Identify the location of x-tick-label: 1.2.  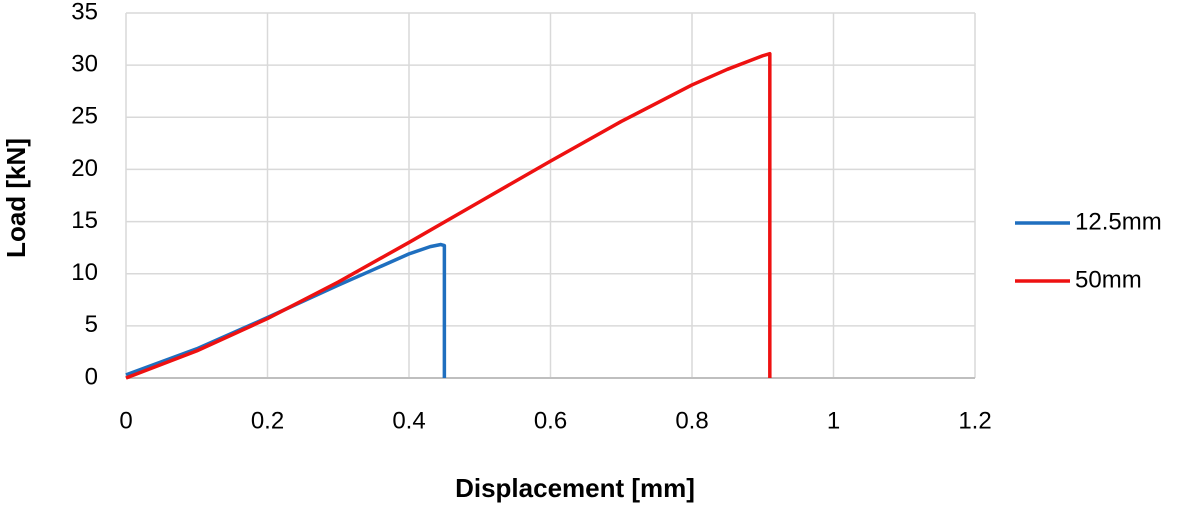
(974, 420).